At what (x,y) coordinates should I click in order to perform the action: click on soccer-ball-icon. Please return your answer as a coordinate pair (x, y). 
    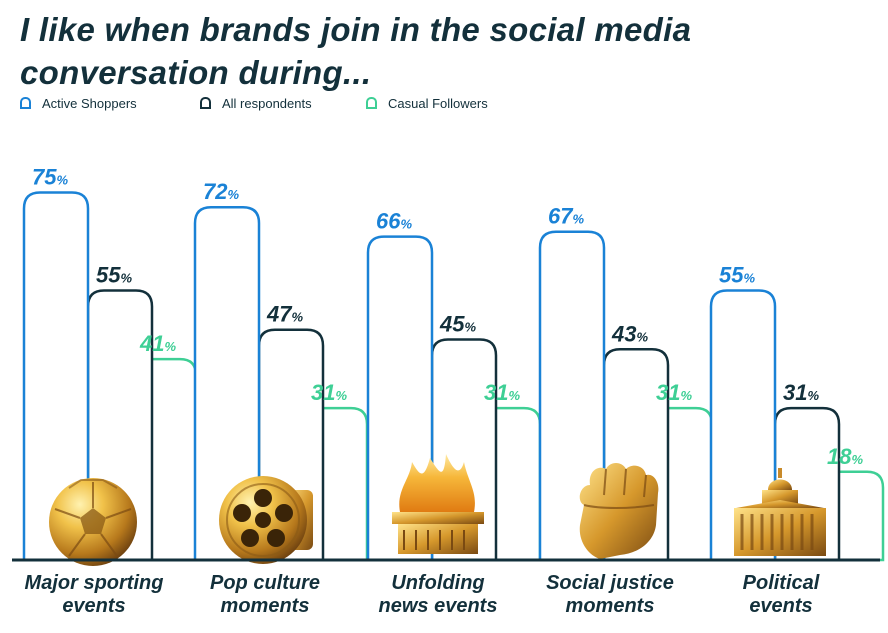
    Looking at the image, I should click on (93, 522).